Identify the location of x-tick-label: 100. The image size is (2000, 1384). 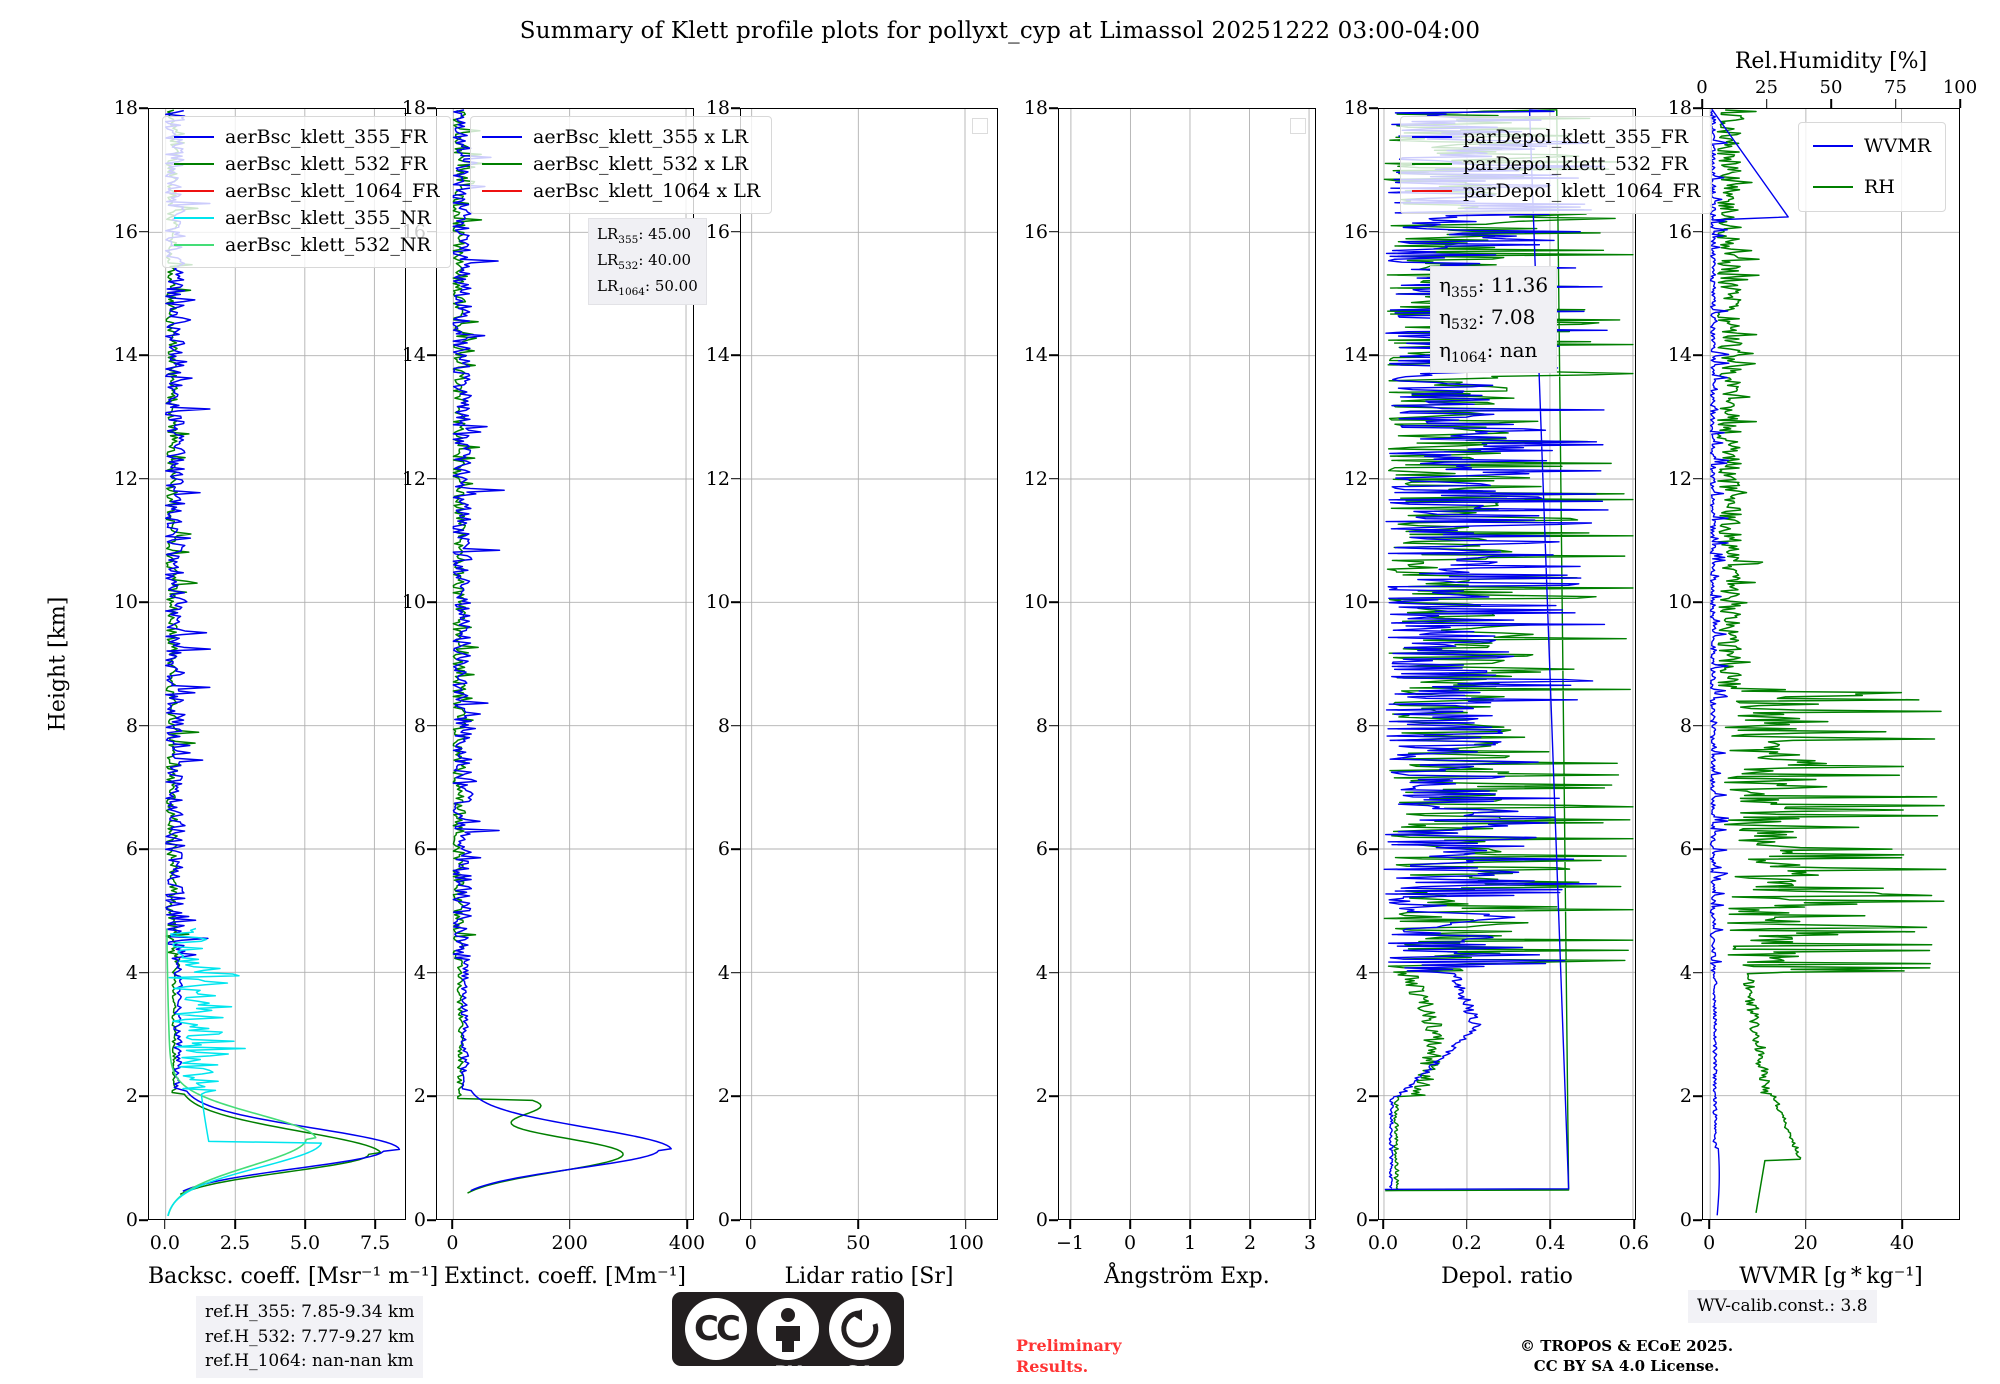
(965, 1243).